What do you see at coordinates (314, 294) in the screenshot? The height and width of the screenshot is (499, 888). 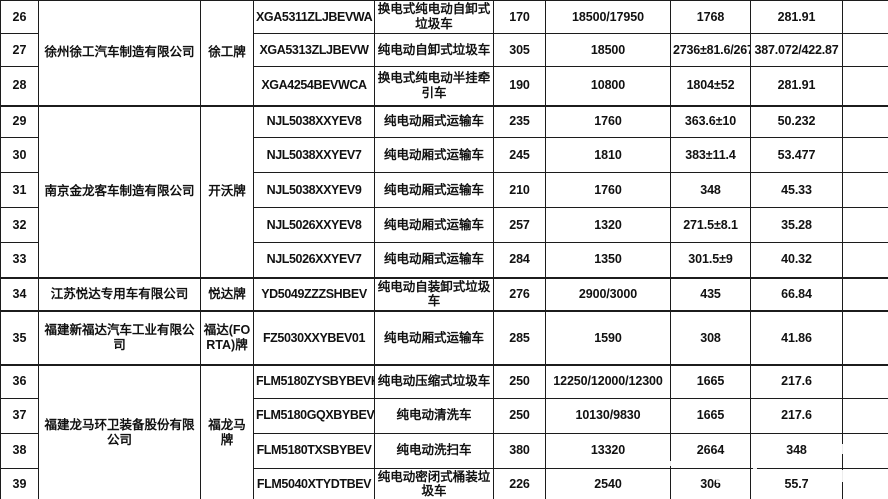 I see `model-cell: YD5049ZZZSHBEV` at bounding box center [314, 294].